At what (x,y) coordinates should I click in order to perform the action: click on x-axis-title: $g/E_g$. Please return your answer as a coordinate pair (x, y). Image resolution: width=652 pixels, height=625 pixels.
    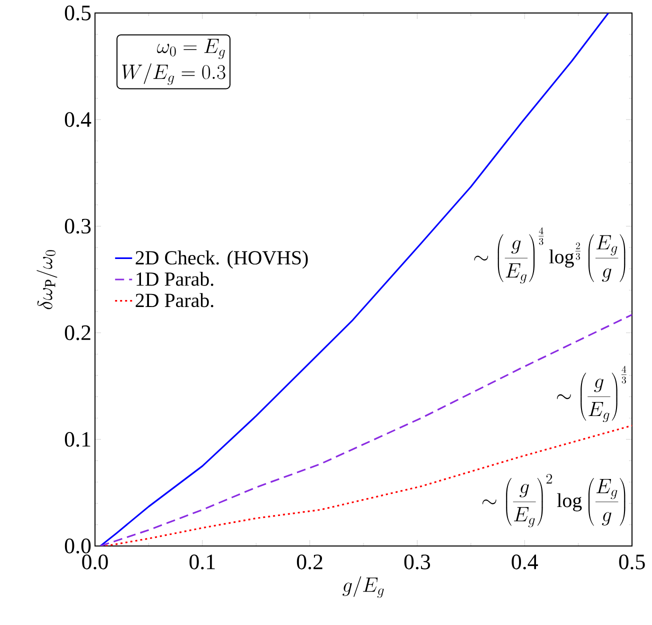
    Looking at the image, I should click on (363, 587).